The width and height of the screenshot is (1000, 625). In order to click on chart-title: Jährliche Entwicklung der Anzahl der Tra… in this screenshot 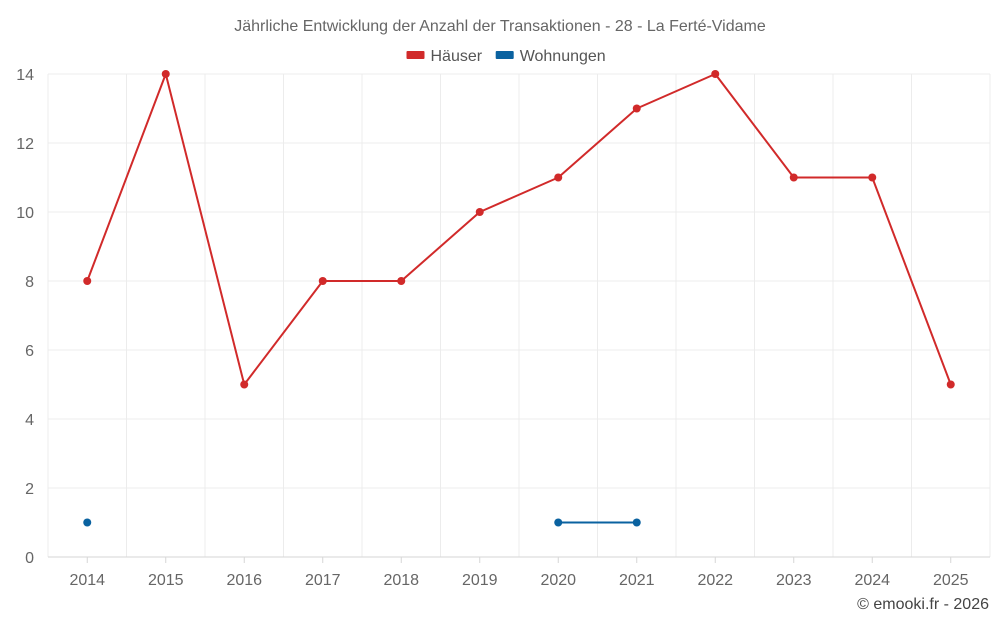, I will do `click(500, 26)`.